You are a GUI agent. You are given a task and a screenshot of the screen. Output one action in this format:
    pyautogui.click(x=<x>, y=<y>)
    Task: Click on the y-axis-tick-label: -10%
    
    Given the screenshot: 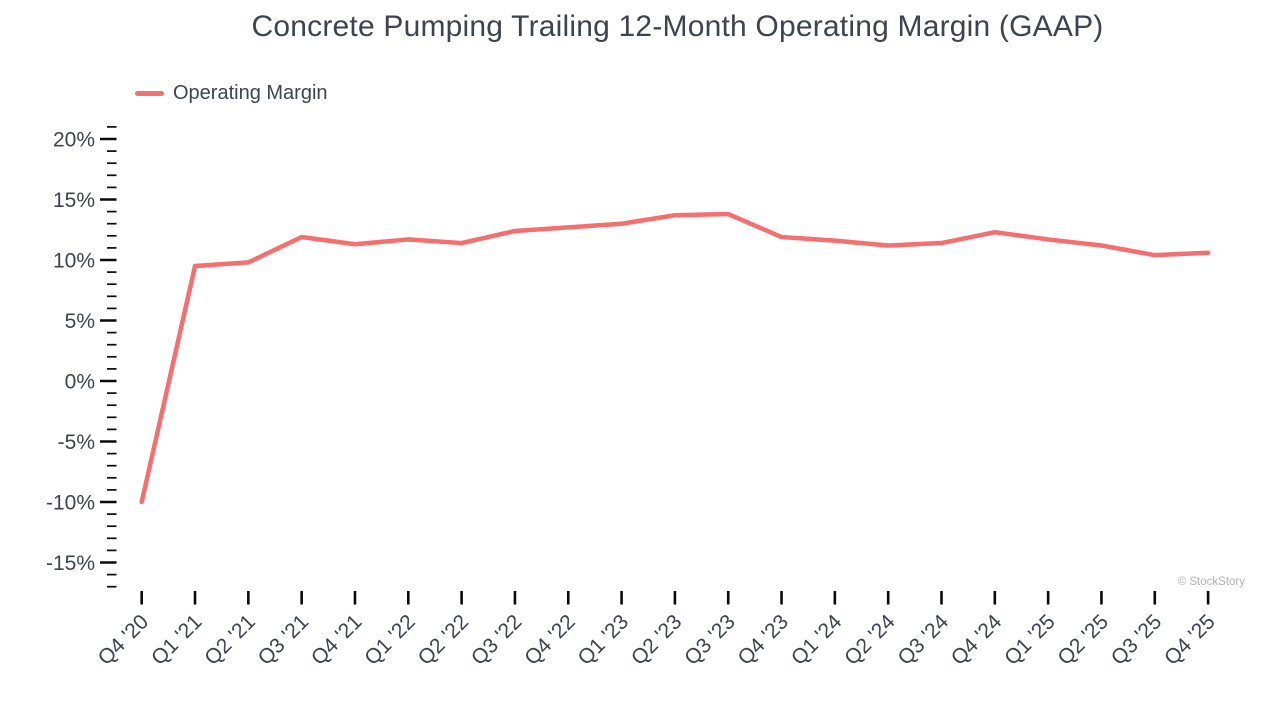 What is the action you would take?
    pyautogui.click(x=70, y=503)
    